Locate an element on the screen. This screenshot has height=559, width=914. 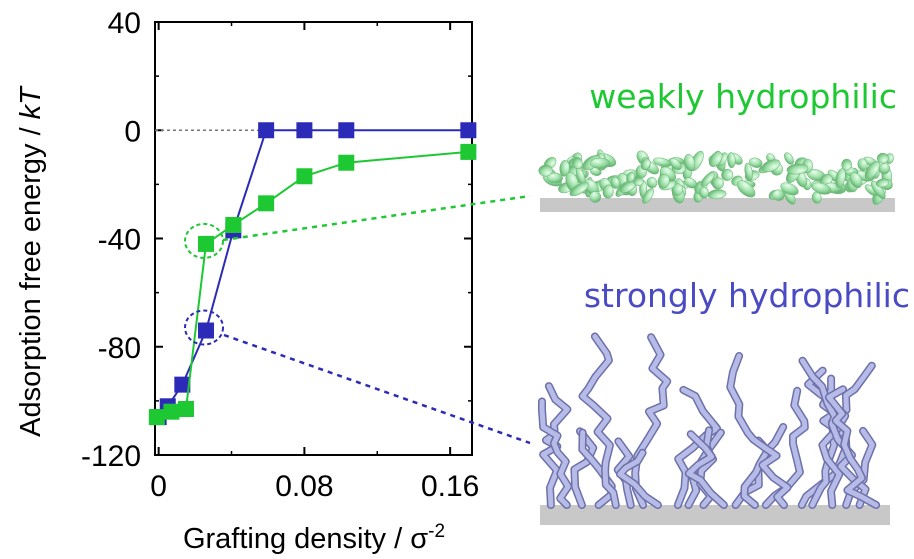
strong-panel-label: strongly hydrophilic is located at coordinates (747, 295).